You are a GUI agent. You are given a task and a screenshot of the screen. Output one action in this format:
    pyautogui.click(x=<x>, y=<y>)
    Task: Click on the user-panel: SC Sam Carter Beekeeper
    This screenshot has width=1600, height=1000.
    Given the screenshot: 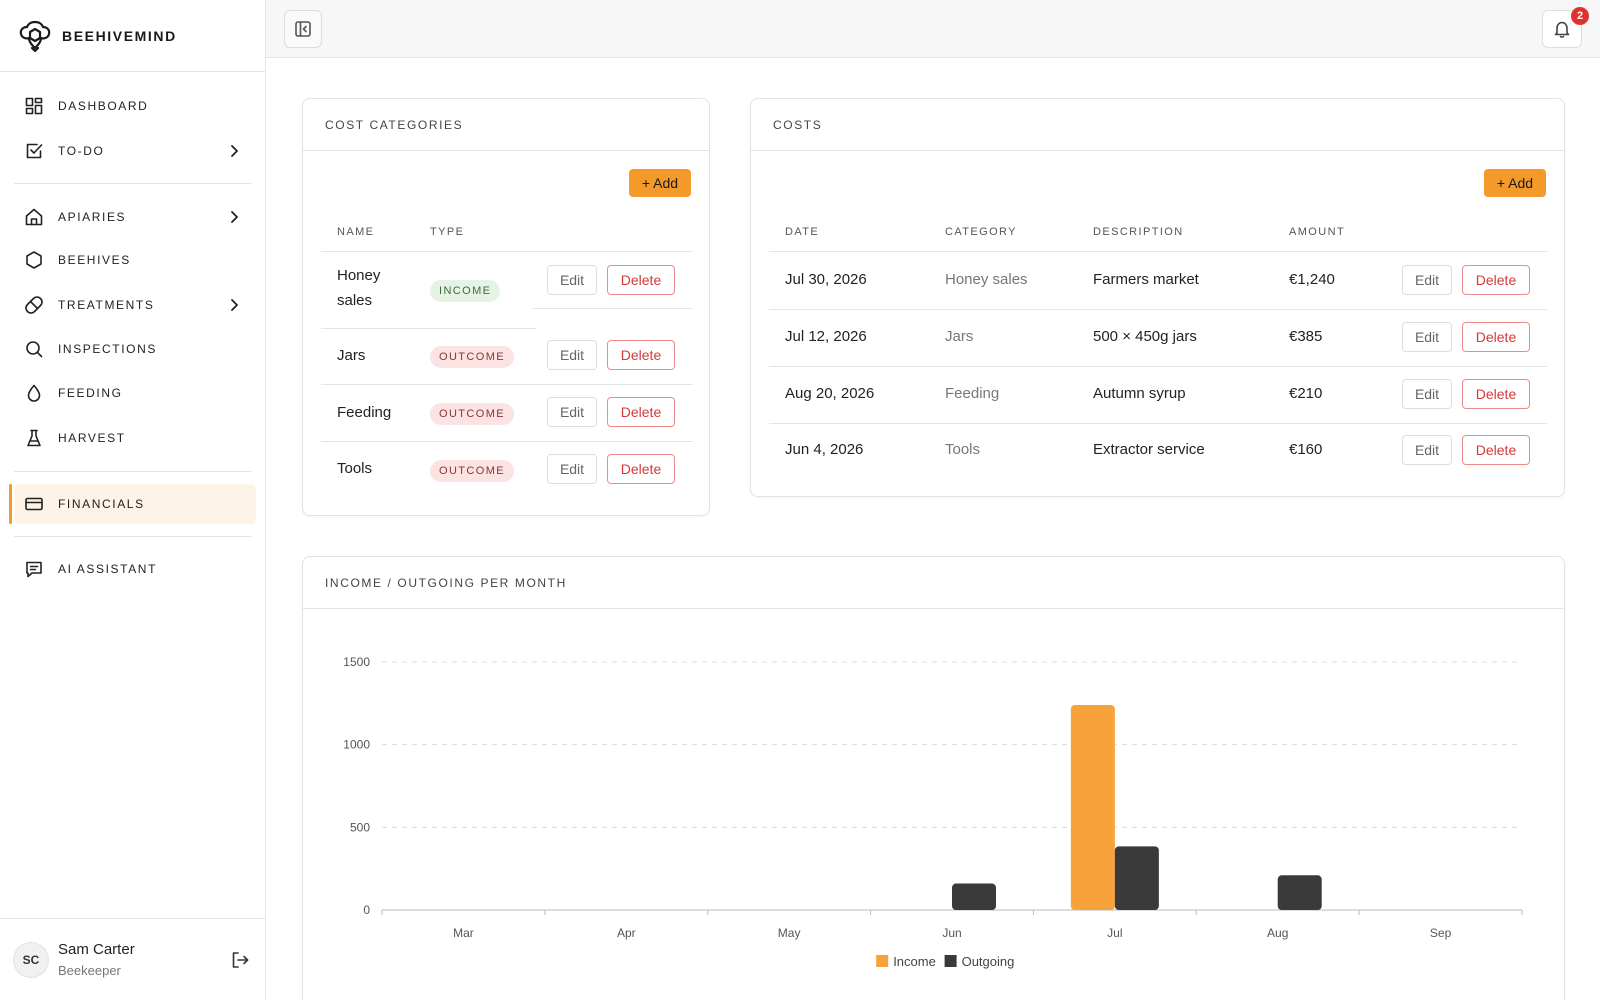 What is the action you would take?
    pyautogui.click(x=133, y=959)
    